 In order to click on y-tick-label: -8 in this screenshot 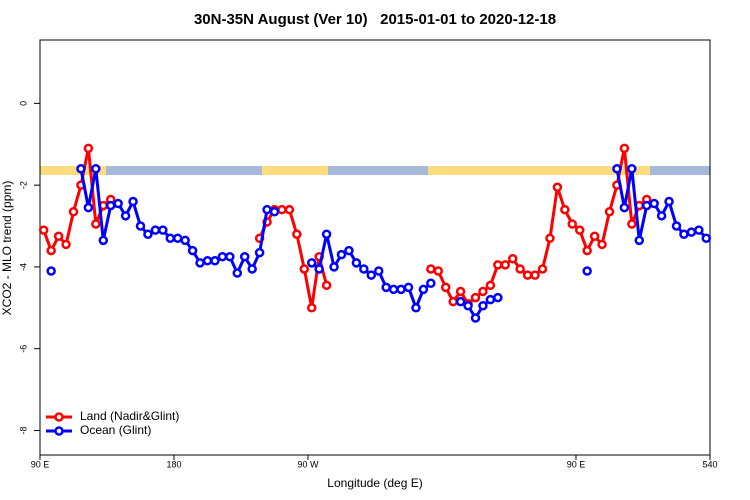, I will do `click(23, 430)`.